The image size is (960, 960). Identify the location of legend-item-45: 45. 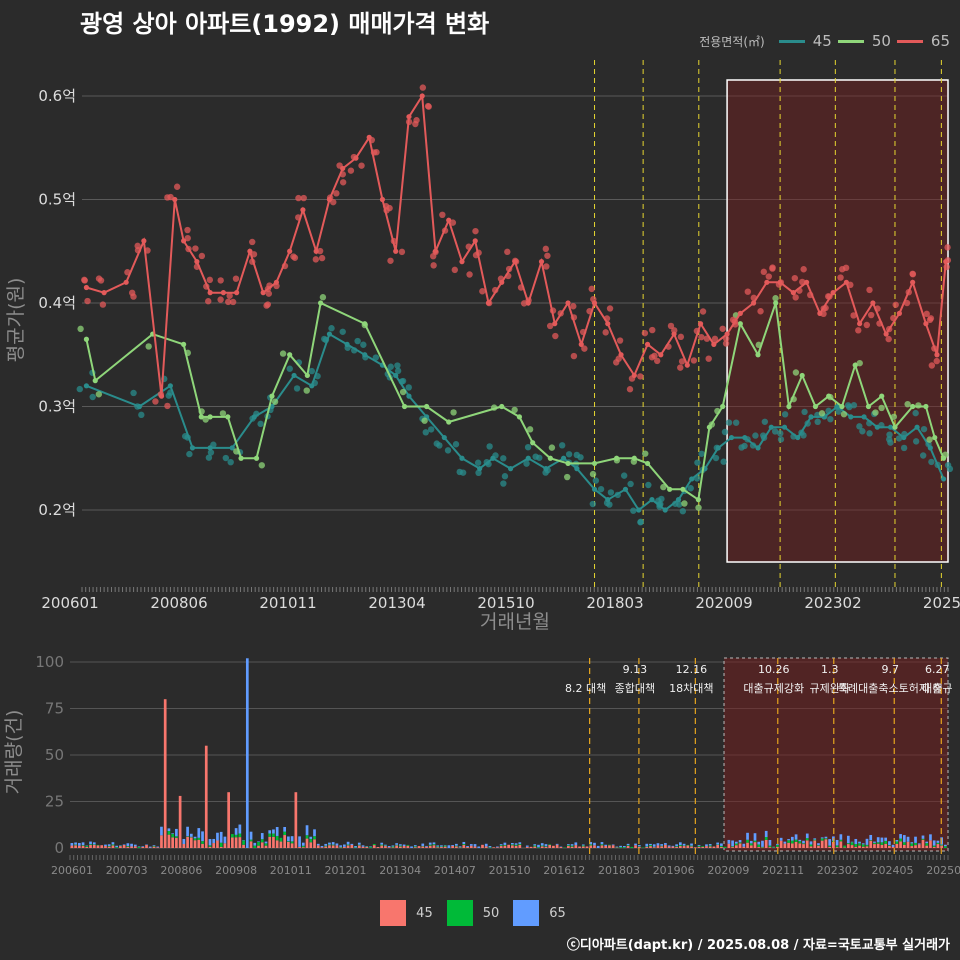
(805, 41).